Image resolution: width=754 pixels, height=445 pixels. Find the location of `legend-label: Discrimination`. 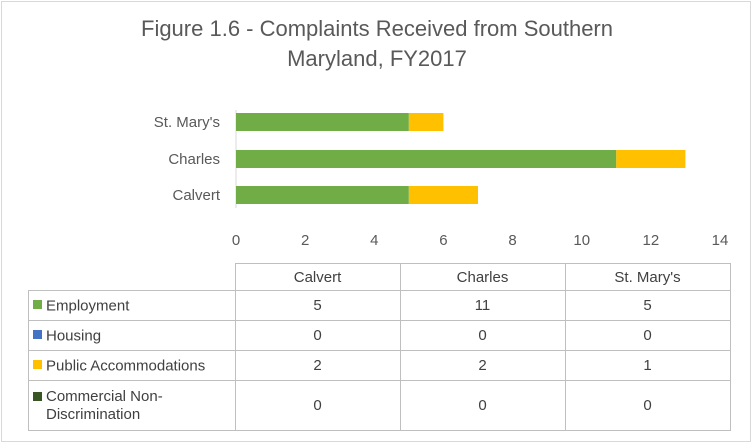

legend-label: Discrimination is located at coordinates (93, 414).